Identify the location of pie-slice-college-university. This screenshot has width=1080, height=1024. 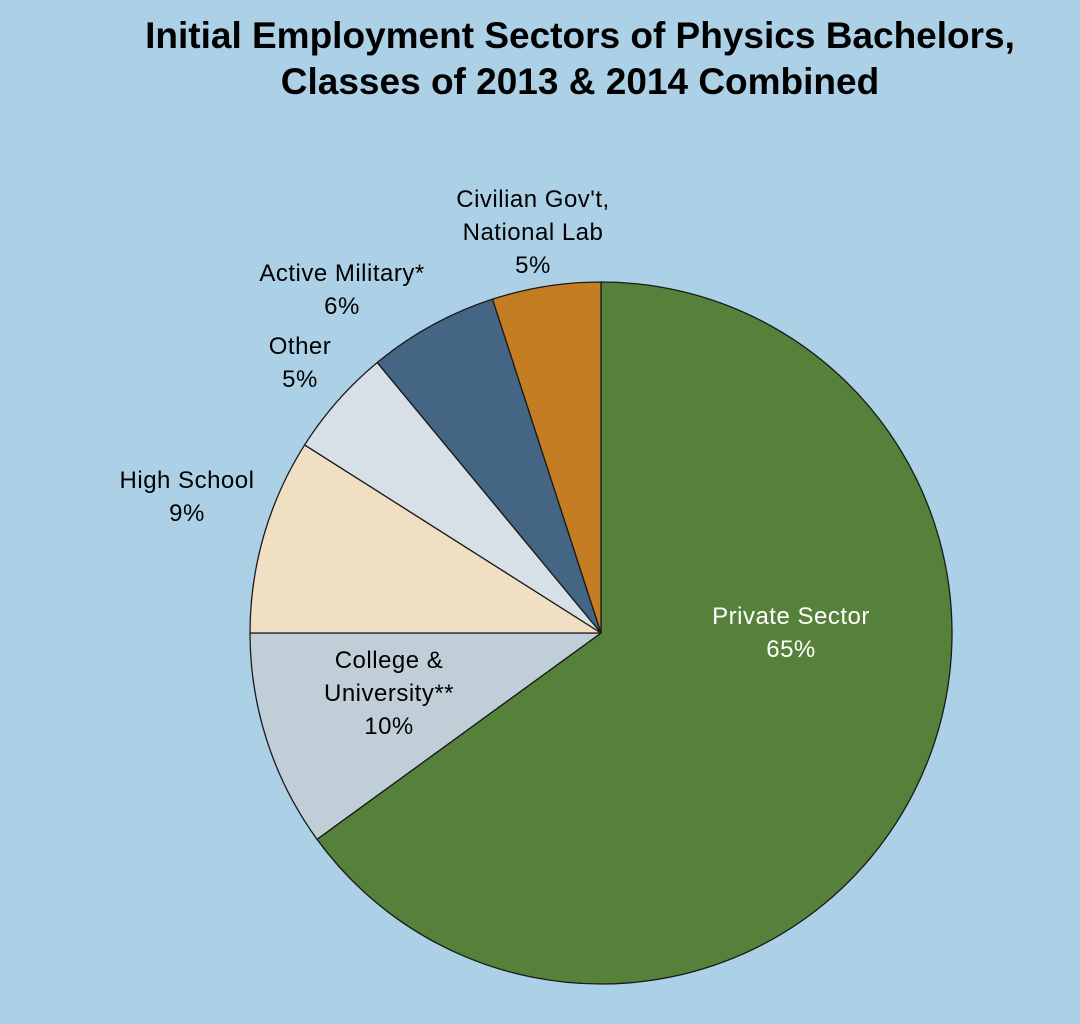
(425, 736).